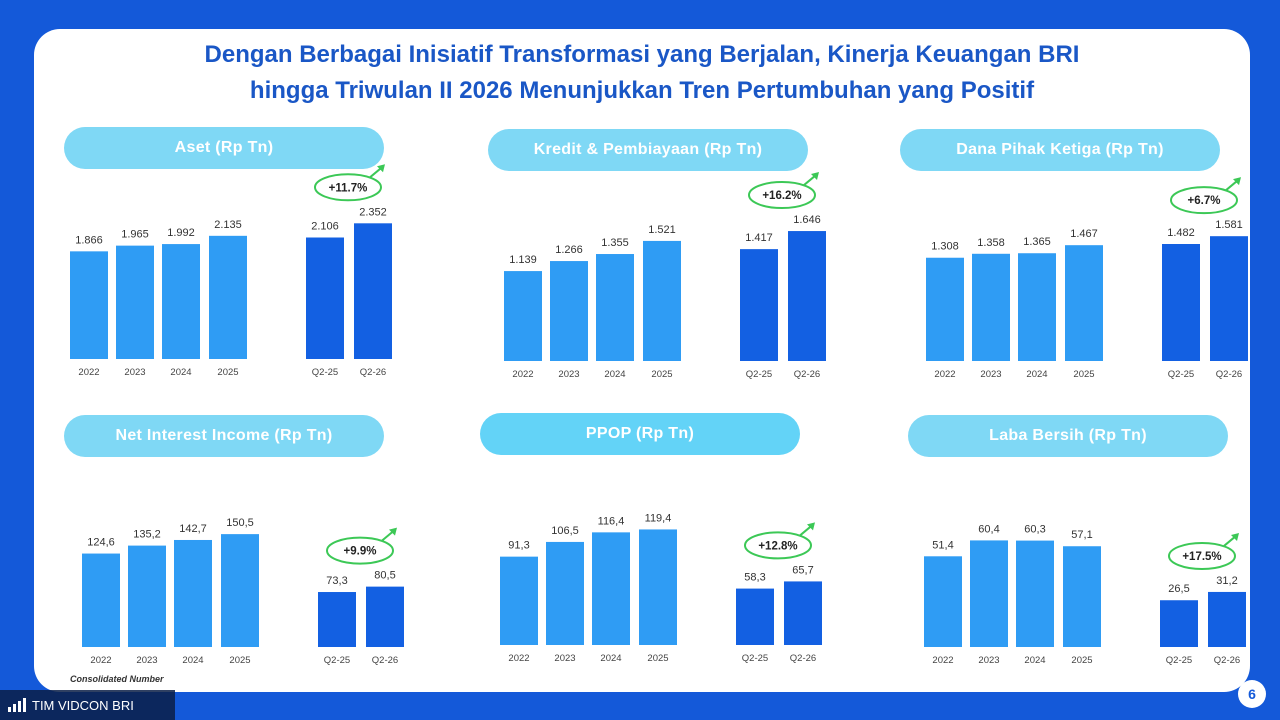 Image resolution: width=1280 pixels, height=720 pixels. Describe the element at coordinates (802, 570) in the screenshot. I see `data-label: 65,7` at that location.